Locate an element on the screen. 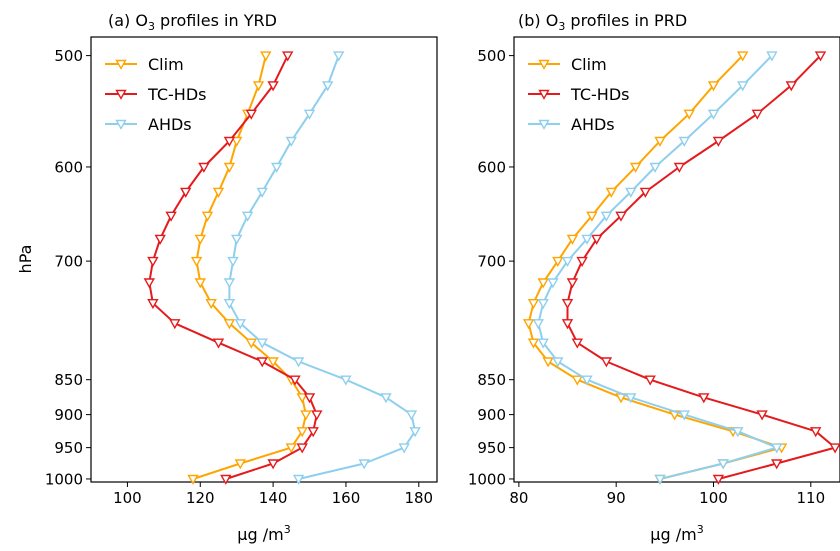  panel-b-y-ticks: 500 600 700 850 900 950 1000 is located at coordinates (491, 267).